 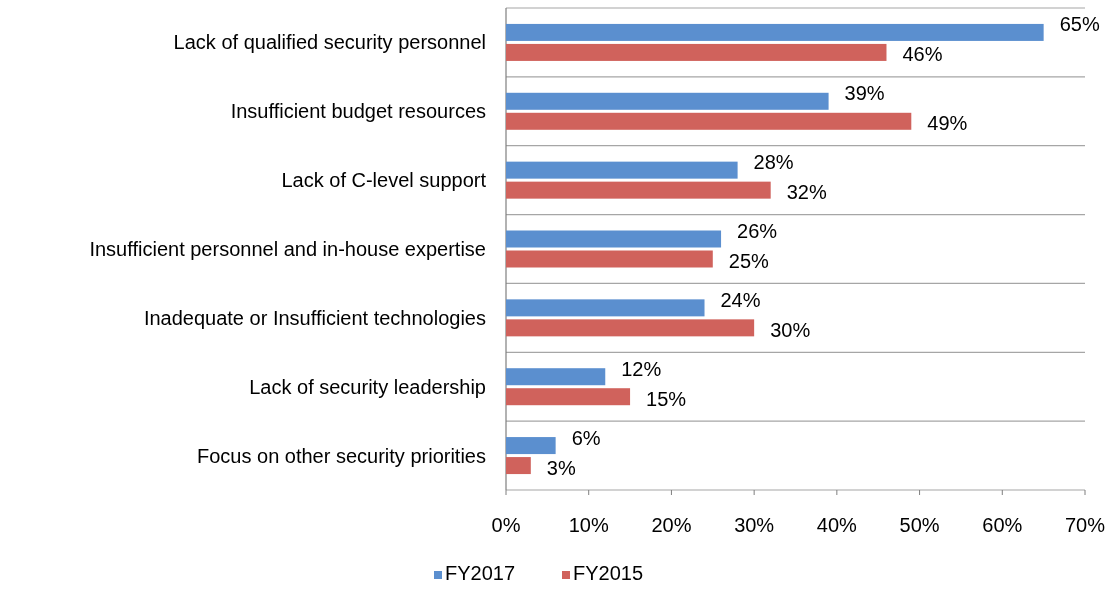 What do you see at coordinates (1079, 24) in the screenshot?
I see `data-label: 65%` at bounding box center [1079, 24].